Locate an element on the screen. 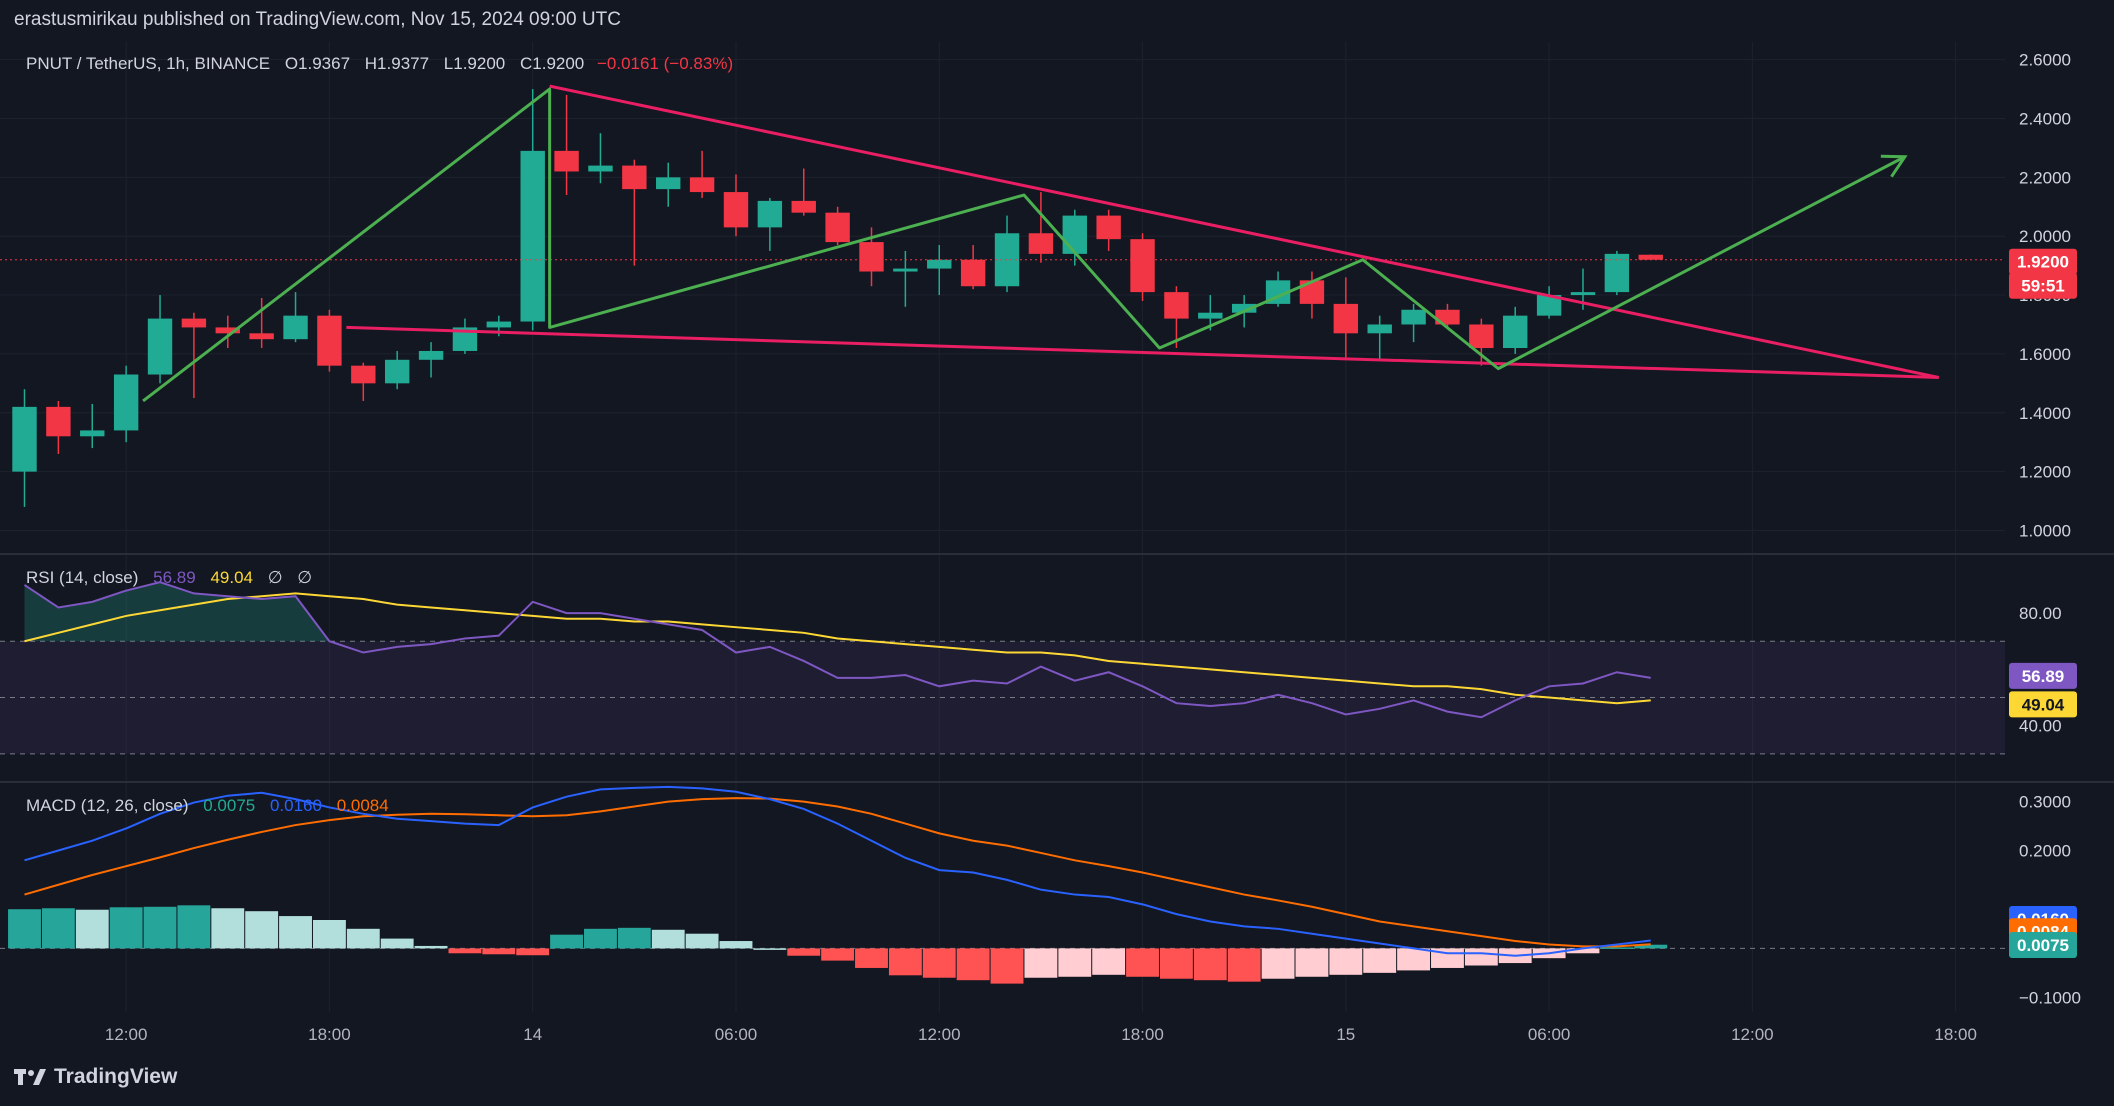 This screenshot has height=1106, width=2114. macd-line is located at coordinates (837, 871).